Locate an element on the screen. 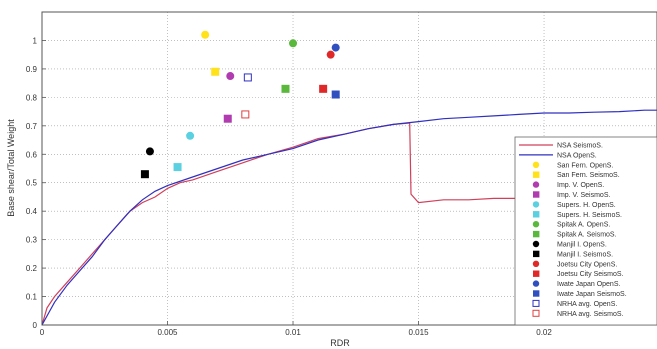  x-tick-label: 0.005 is located at coordinates (167, 332).